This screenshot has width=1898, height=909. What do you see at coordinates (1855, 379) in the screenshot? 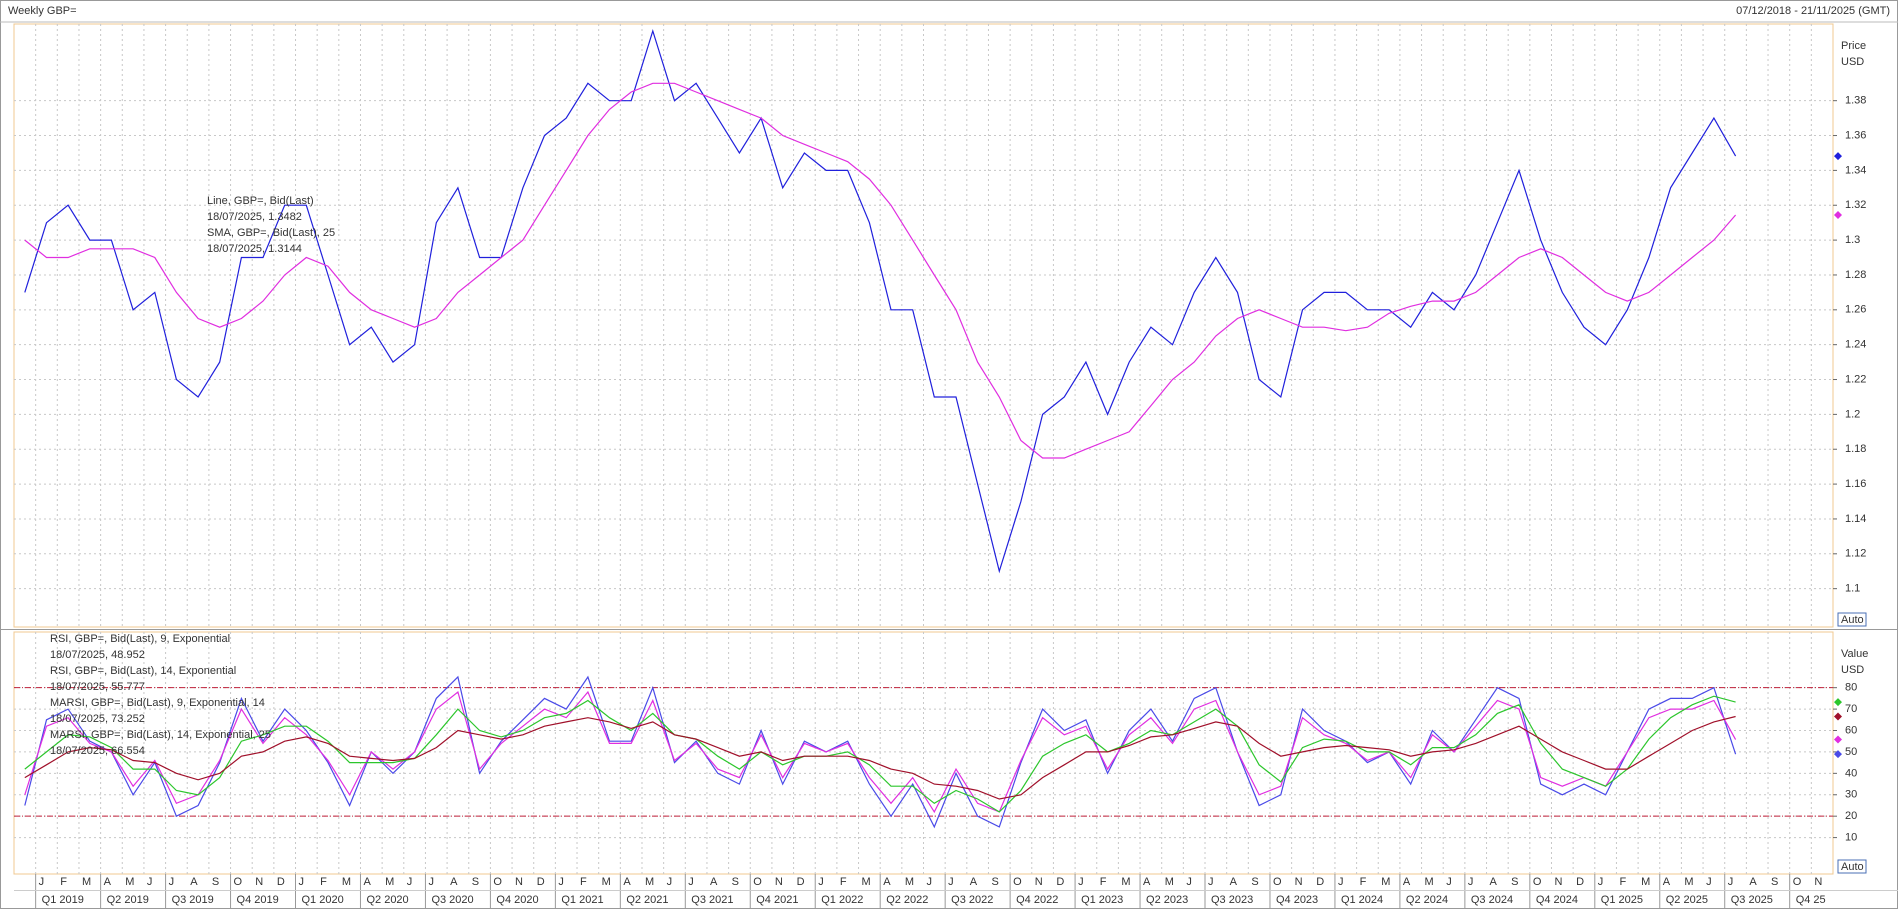
I see `y-tick-label: 1.22` at bounding box center [1855, 379].